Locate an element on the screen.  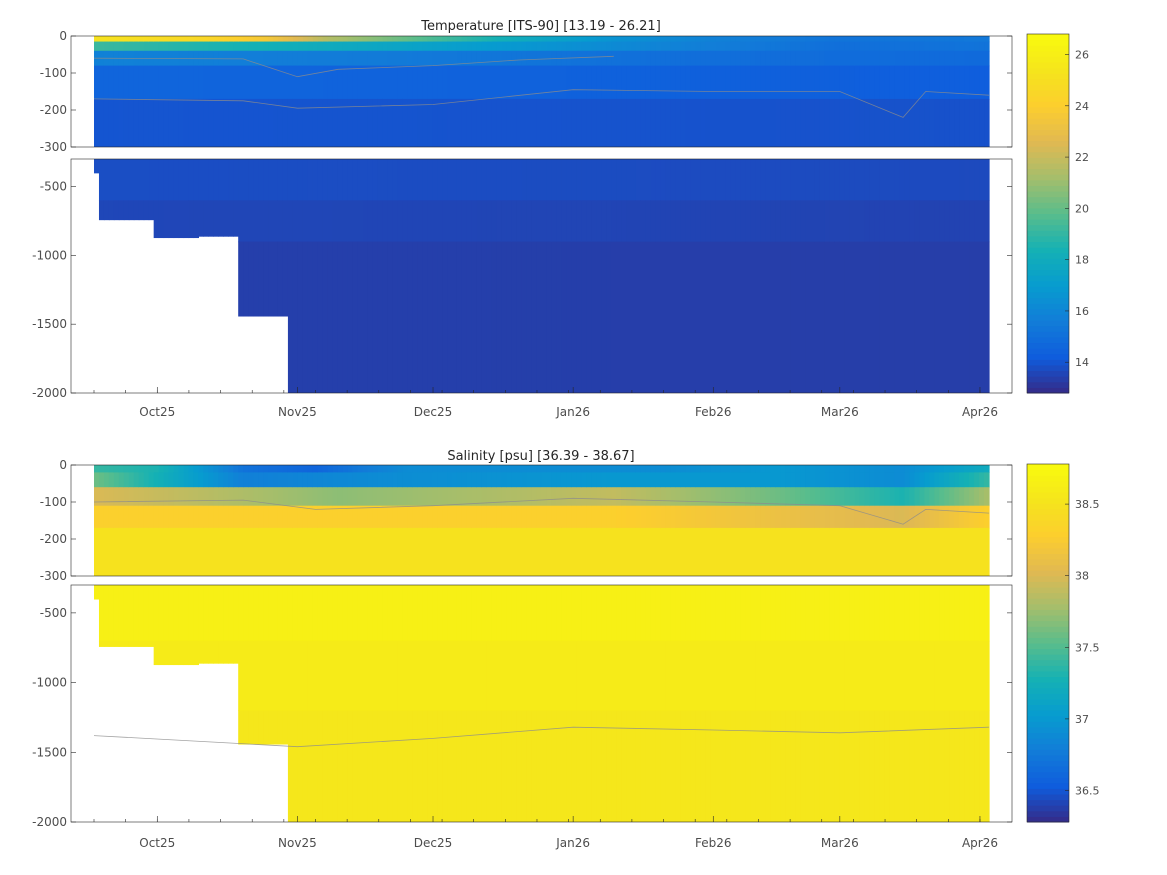
contour-line is located at coordinates (541, 511).